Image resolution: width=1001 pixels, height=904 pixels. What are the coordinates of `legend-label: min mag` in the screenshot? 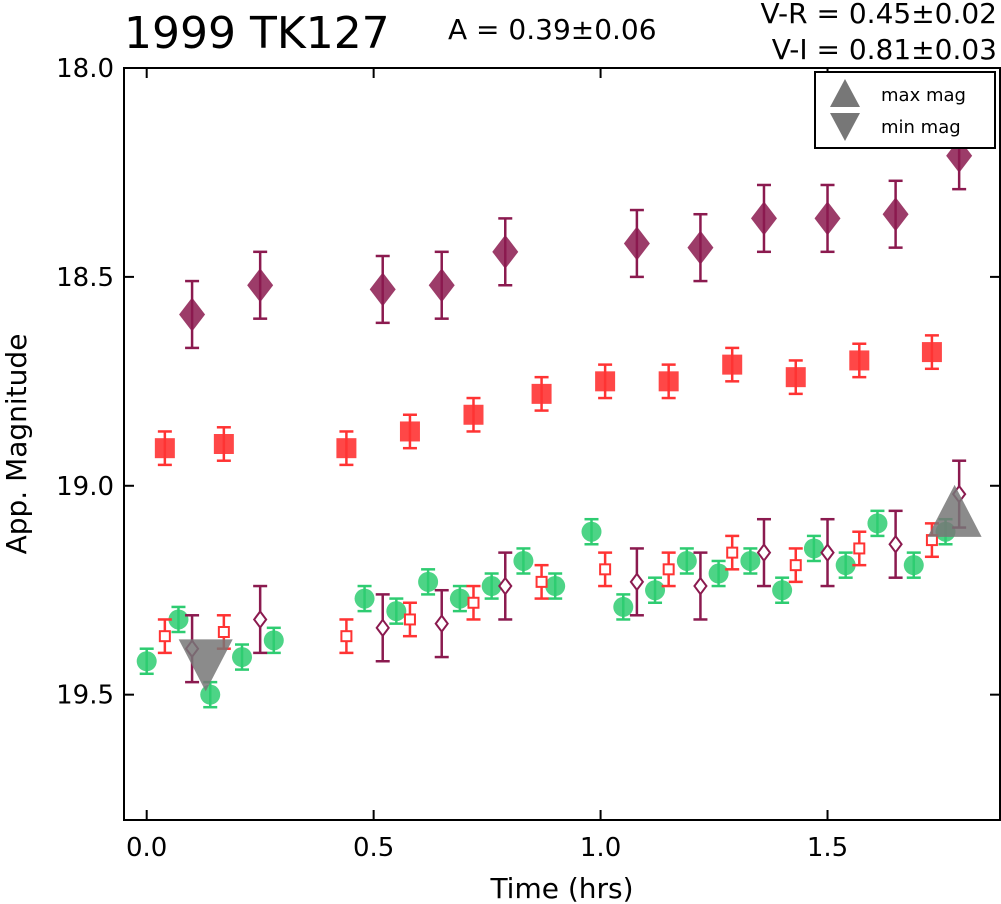 It's located at (921, 127).